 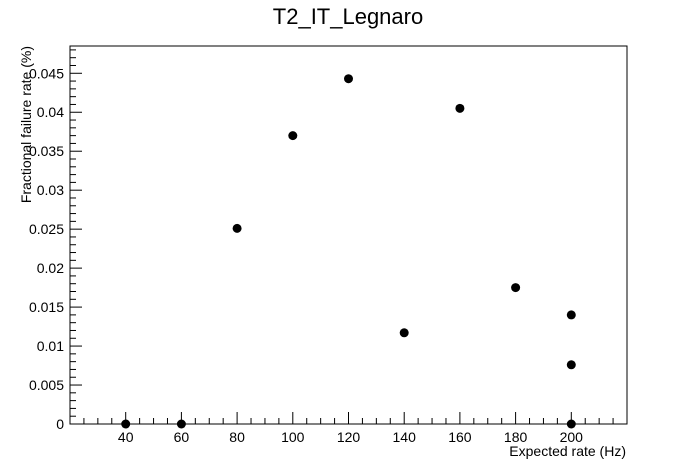 I want to click on x-tick-label: 140, so click(x=405, y=437).